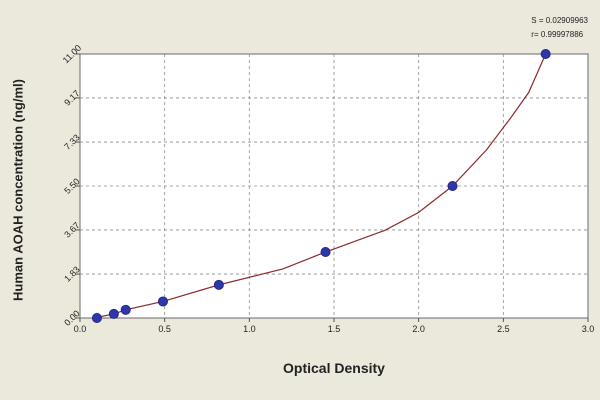 This screenshot has height=400, width=600. I want to click on x-tick-label: 0.5, so click(164, 329).